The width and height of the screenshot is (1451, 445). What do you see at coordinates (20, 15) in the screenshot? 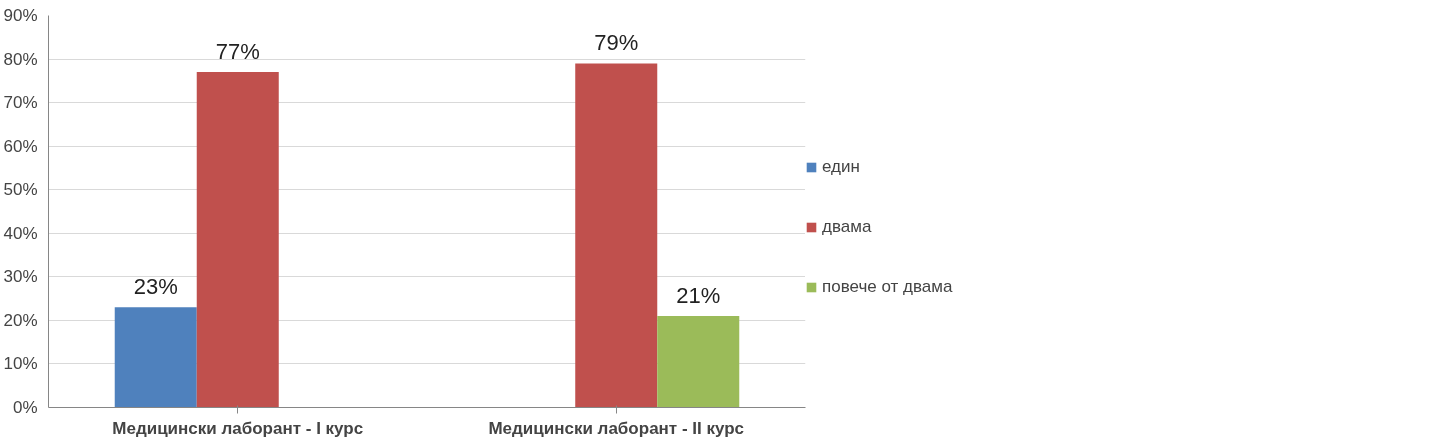
I see `y-tick-label: 90%` at bounding box center [20, 15].